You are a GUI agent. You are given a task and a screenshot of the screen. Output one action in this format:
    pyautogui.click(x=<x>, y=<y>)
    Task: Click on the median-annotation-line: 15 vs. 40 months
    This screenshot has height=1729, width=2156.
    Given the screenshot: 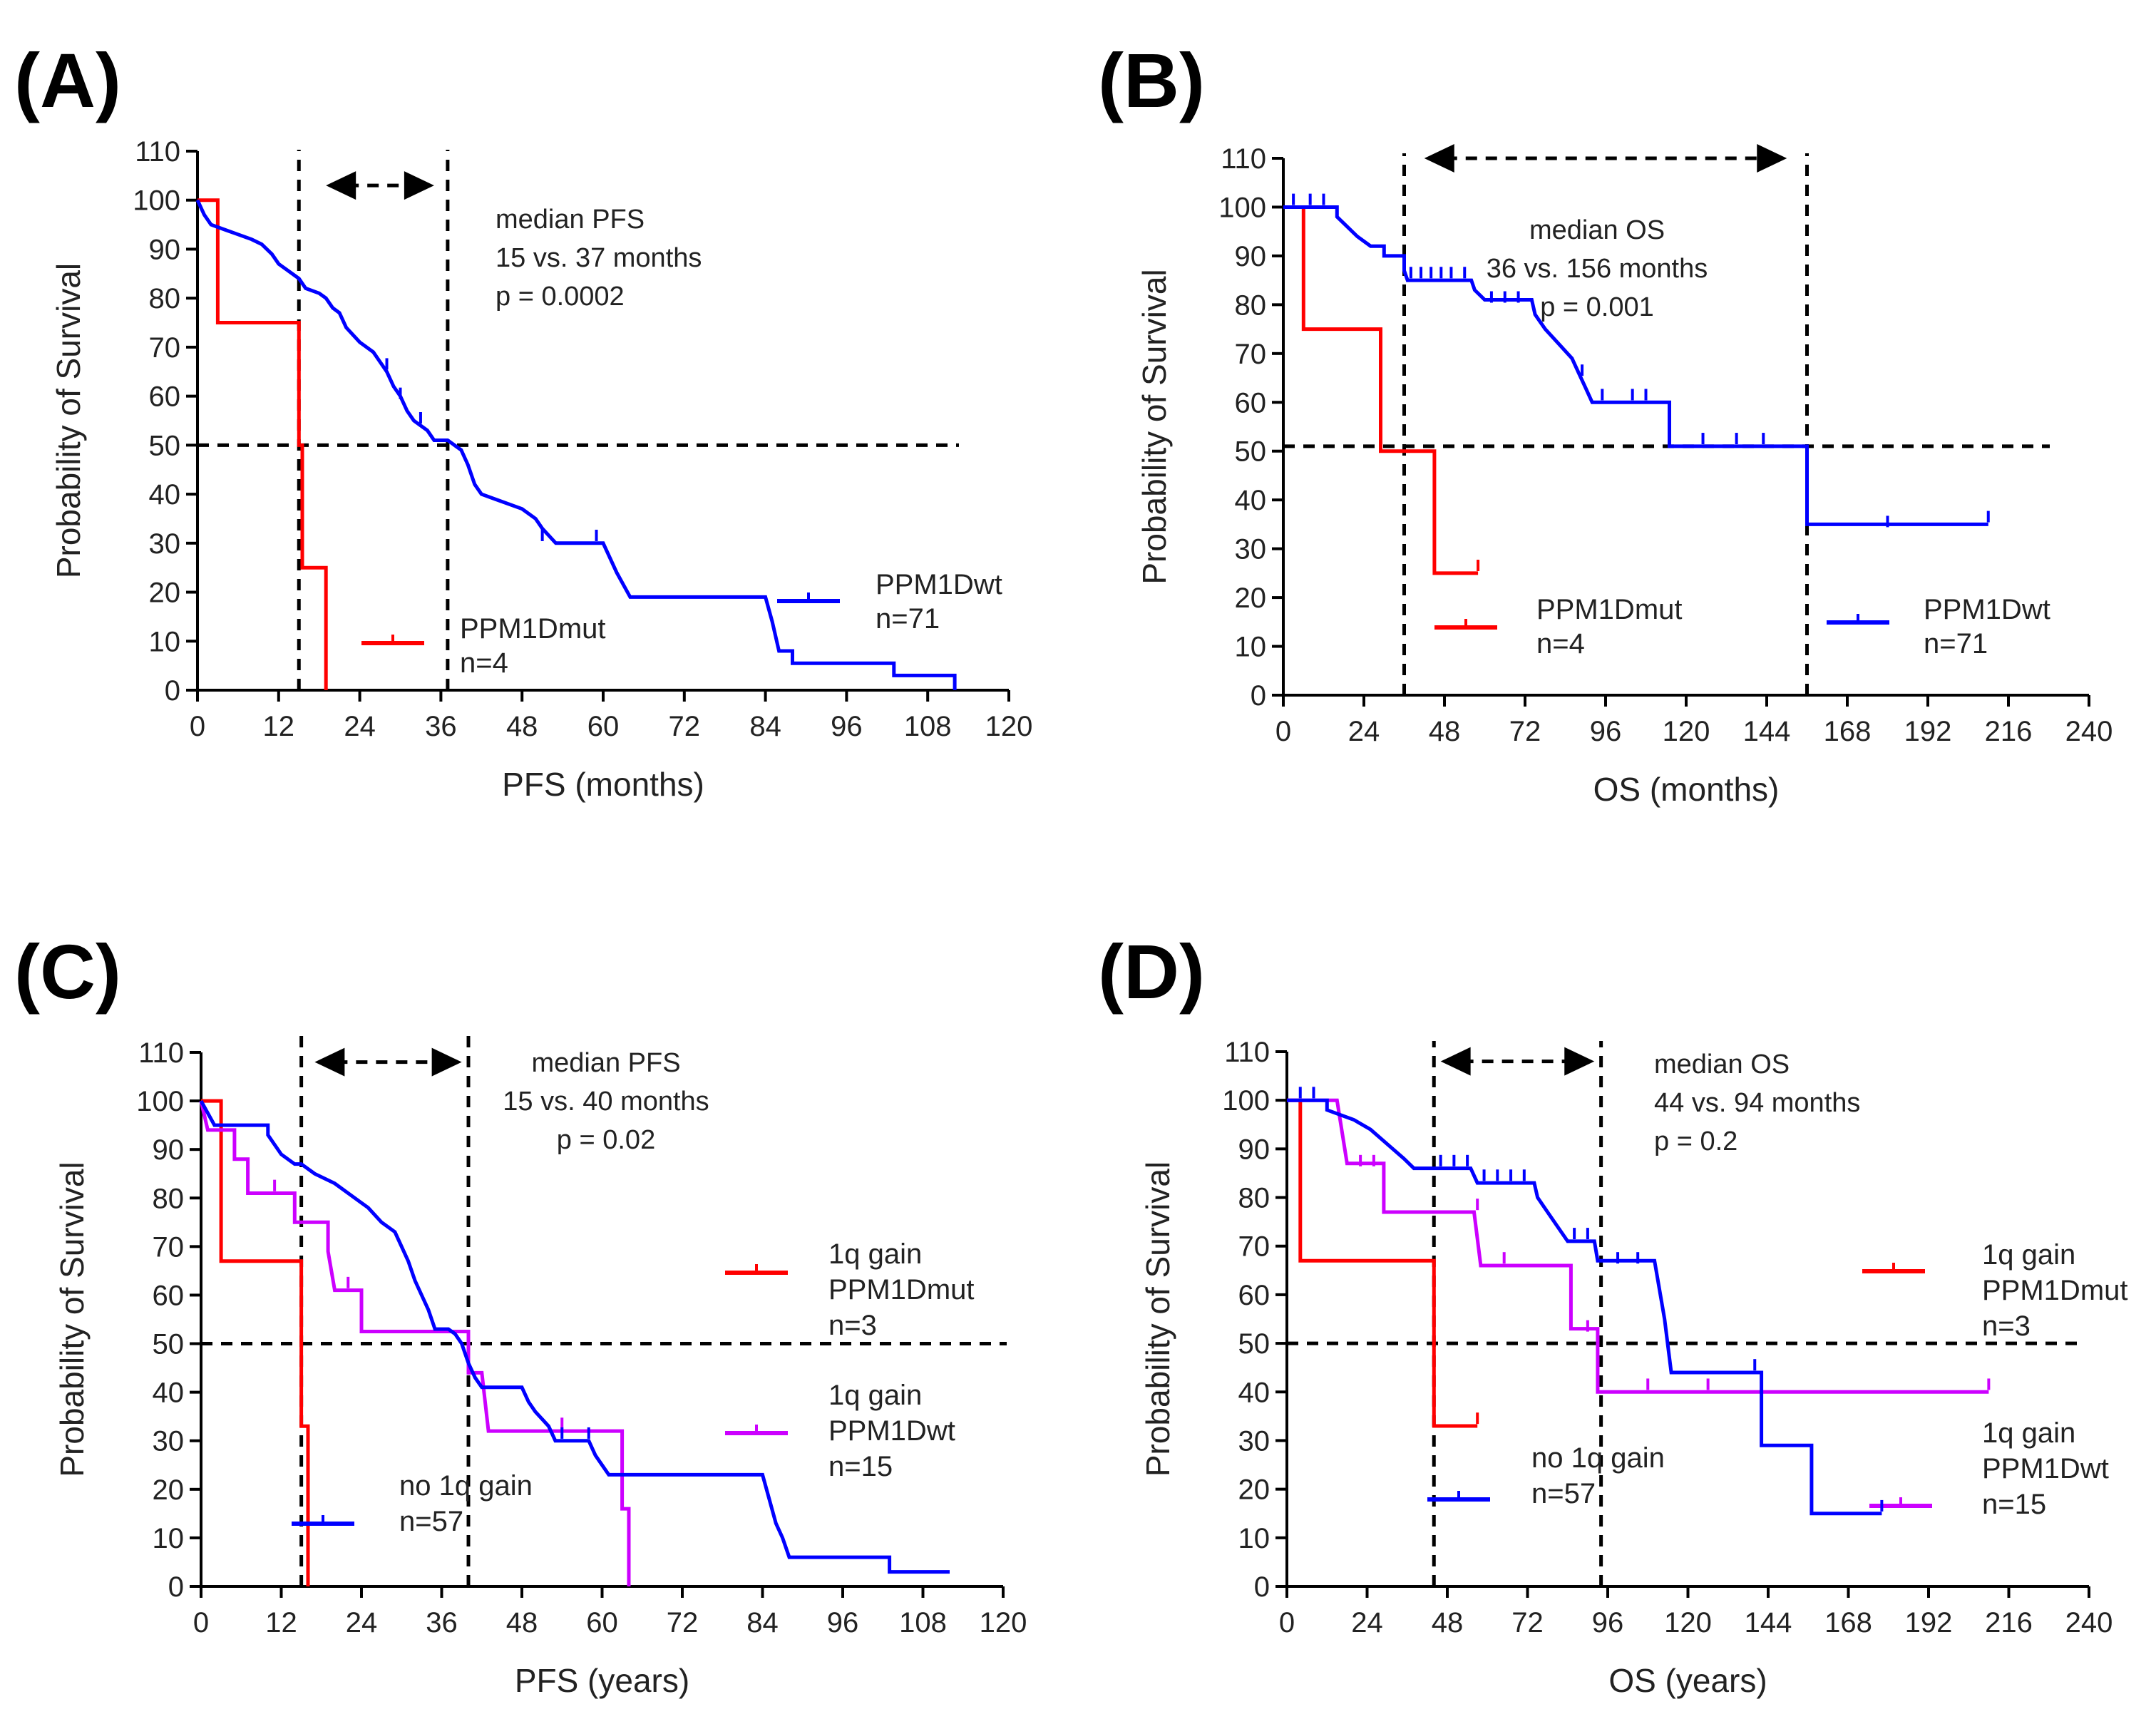 What is the action you would take?
    pyautogui.click(x=606, y=1102)
    